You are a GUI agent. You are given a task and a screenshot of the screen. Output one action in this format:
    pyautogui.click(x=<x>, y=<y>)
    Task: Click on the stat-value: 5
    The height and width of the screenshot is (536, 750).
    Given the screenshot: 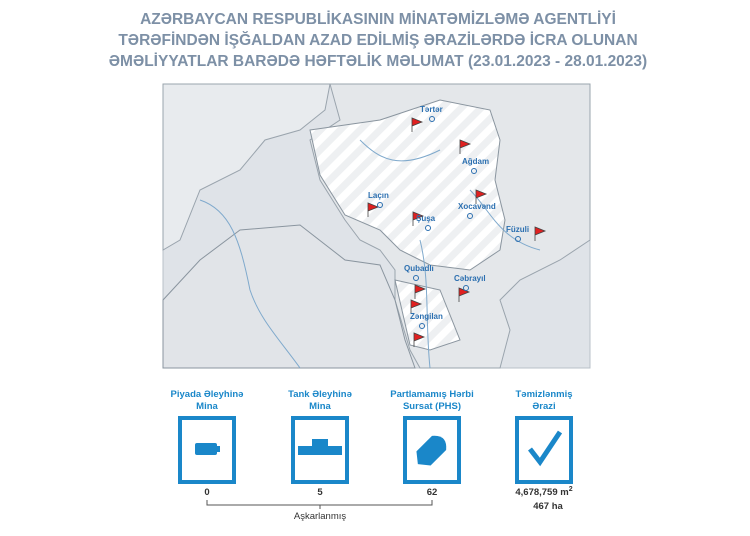 What is the action you would take?
    pyautogui.click(x=320, y=492)
    